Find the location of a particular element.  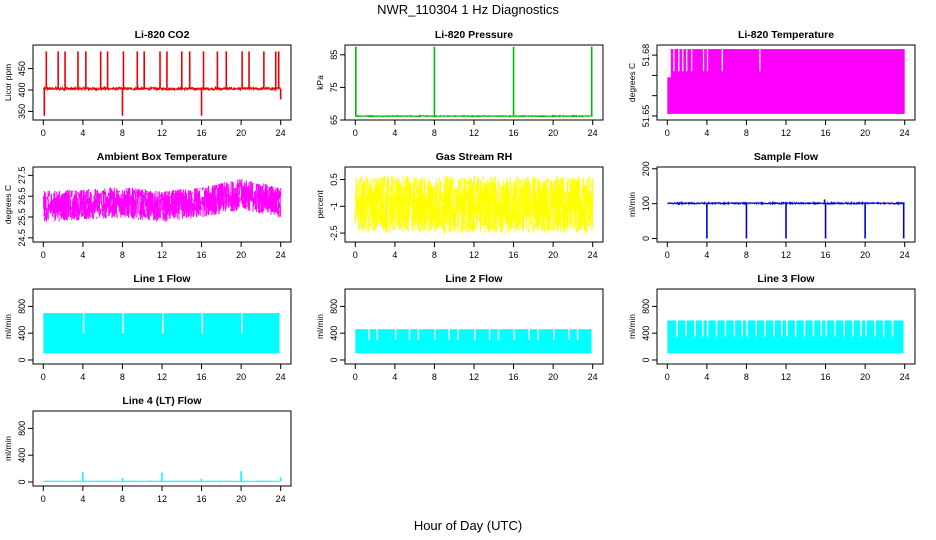

panel-title: Line 3 Flow is located at coordinates (786, 279).